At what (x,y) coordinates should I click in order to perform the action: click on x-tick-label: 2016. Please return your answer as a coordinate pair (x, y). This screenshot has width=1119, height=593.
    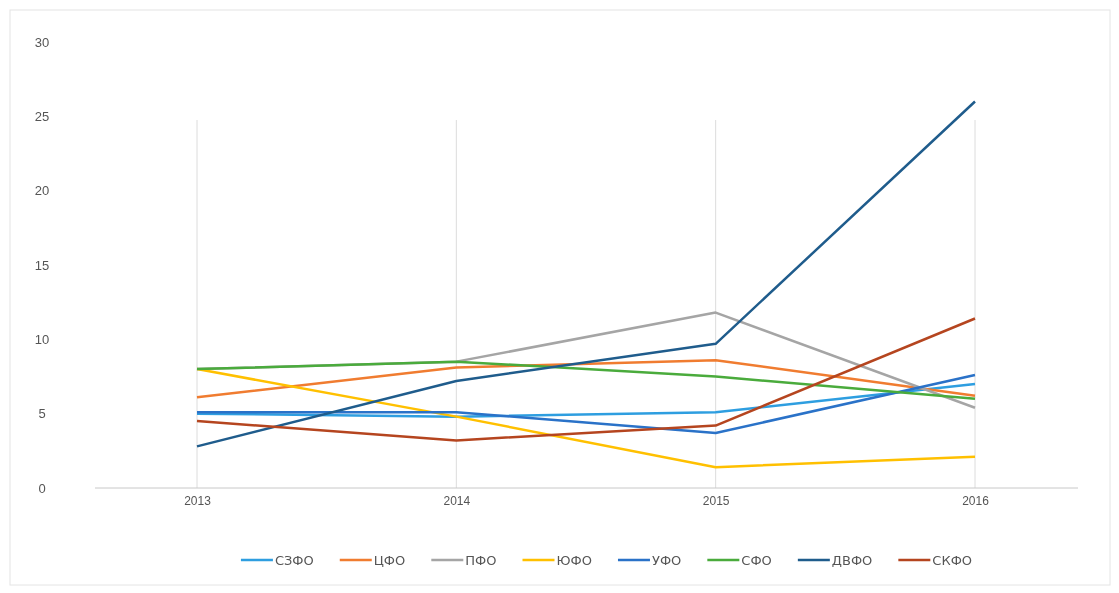
    Looking at the image, I should click on (976, 501).